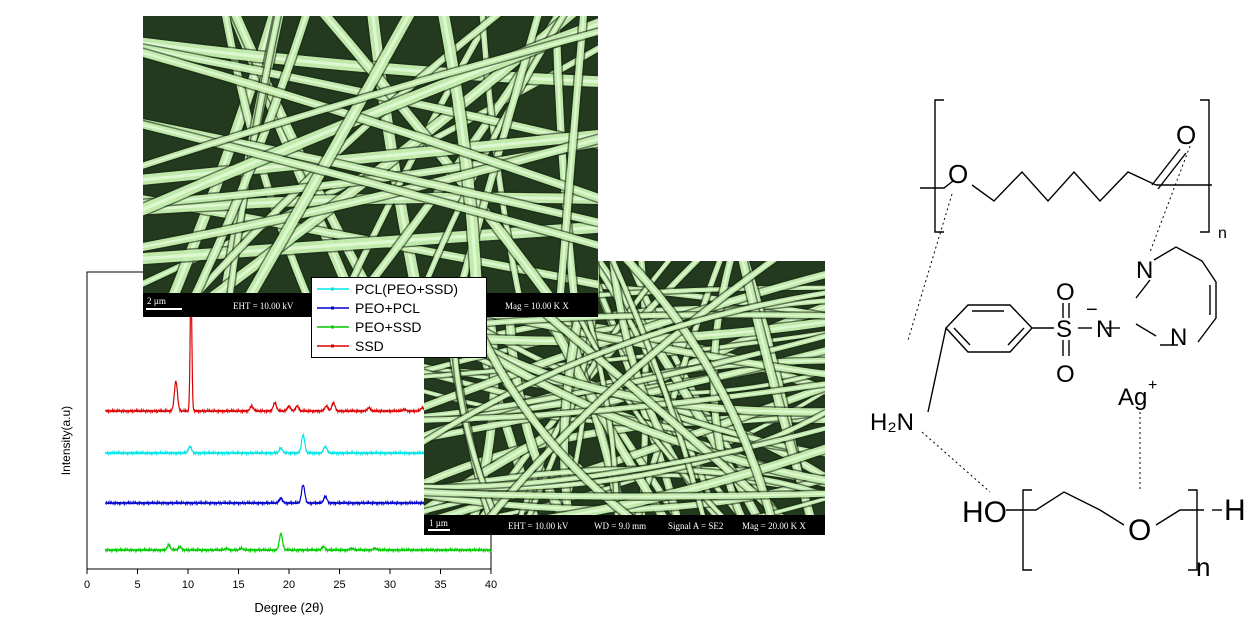 The width and height of the screenshot is (1260, 640). Describe the element at coordinates (989, 328) in the screenshot. I see `benzene-ring` at that location.